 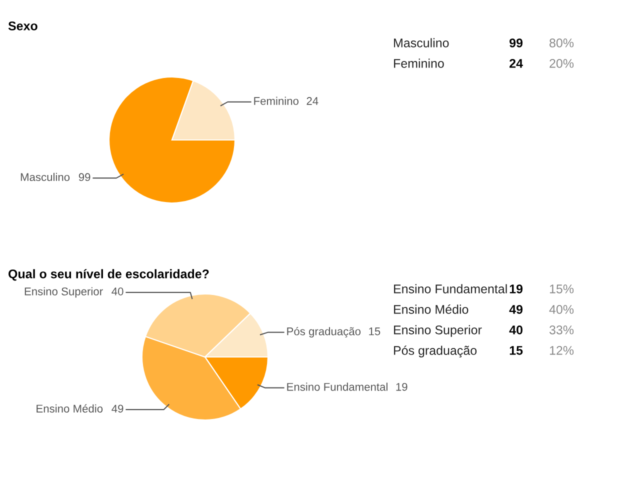 I want to click on text: 24, so click(x=516, y=63).